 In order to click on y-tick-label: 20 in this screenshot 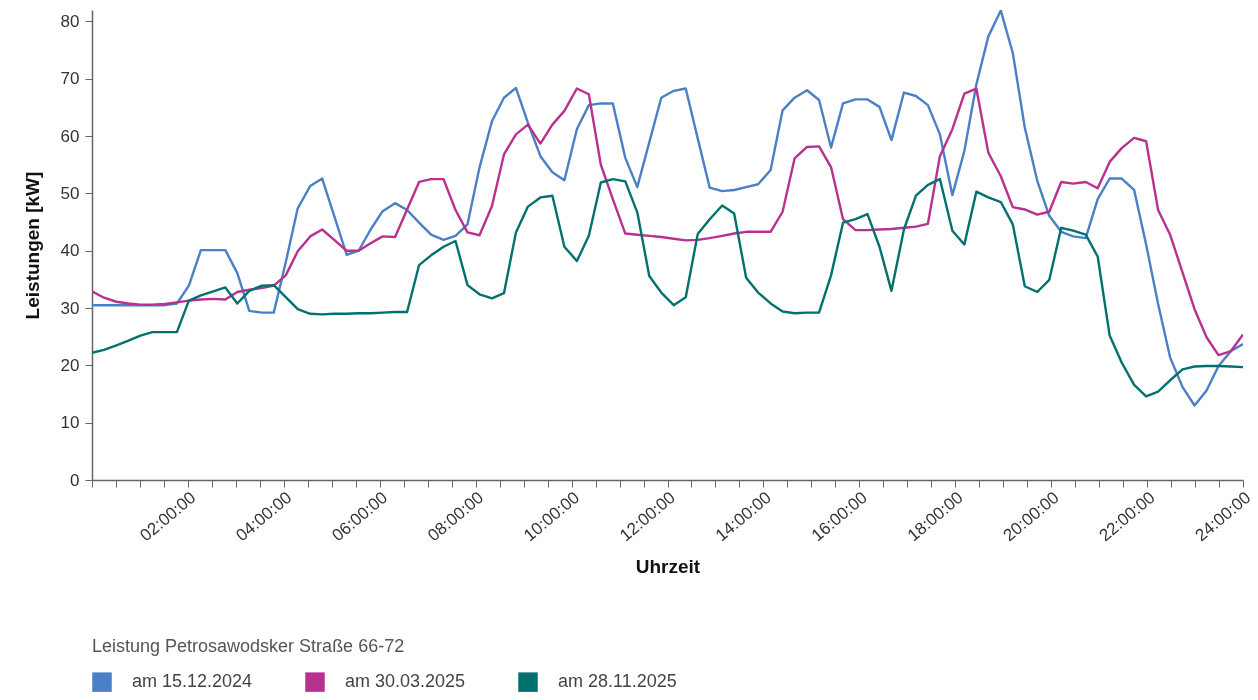, I will do `click(70, 365)`.